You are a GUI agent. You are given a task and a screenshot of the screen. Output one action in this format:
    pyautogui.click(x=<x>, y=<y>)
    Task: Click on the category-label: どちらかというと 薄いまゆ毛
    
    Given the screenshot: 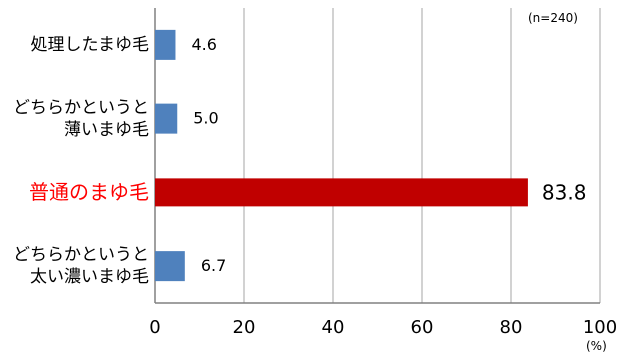 What is the action you would take?
    pyautogui.click(x=81, y=118)
    